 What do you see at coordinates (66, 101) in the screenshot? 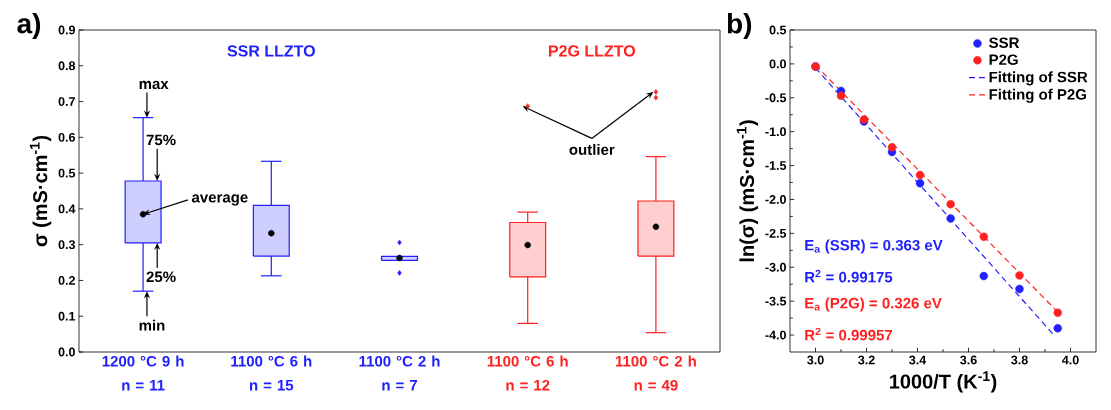
I see `y-tick-label: 0.7` at bounding box center [66, 101].